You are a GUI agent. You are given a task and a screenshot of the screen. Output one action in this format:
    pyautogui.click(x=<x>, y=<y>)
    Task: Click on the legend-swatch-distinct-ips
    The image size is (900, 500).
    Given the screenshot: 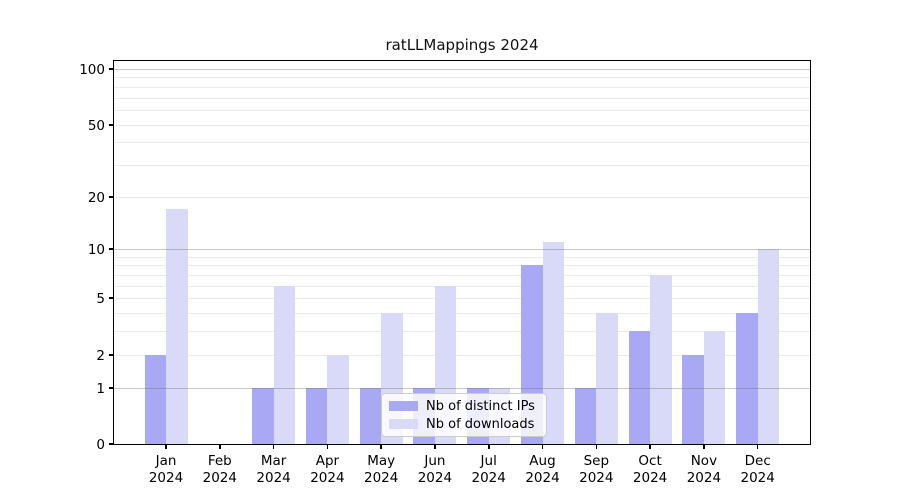 What is the action you would take?
    pyautogui.click(x=403, y=406)
    